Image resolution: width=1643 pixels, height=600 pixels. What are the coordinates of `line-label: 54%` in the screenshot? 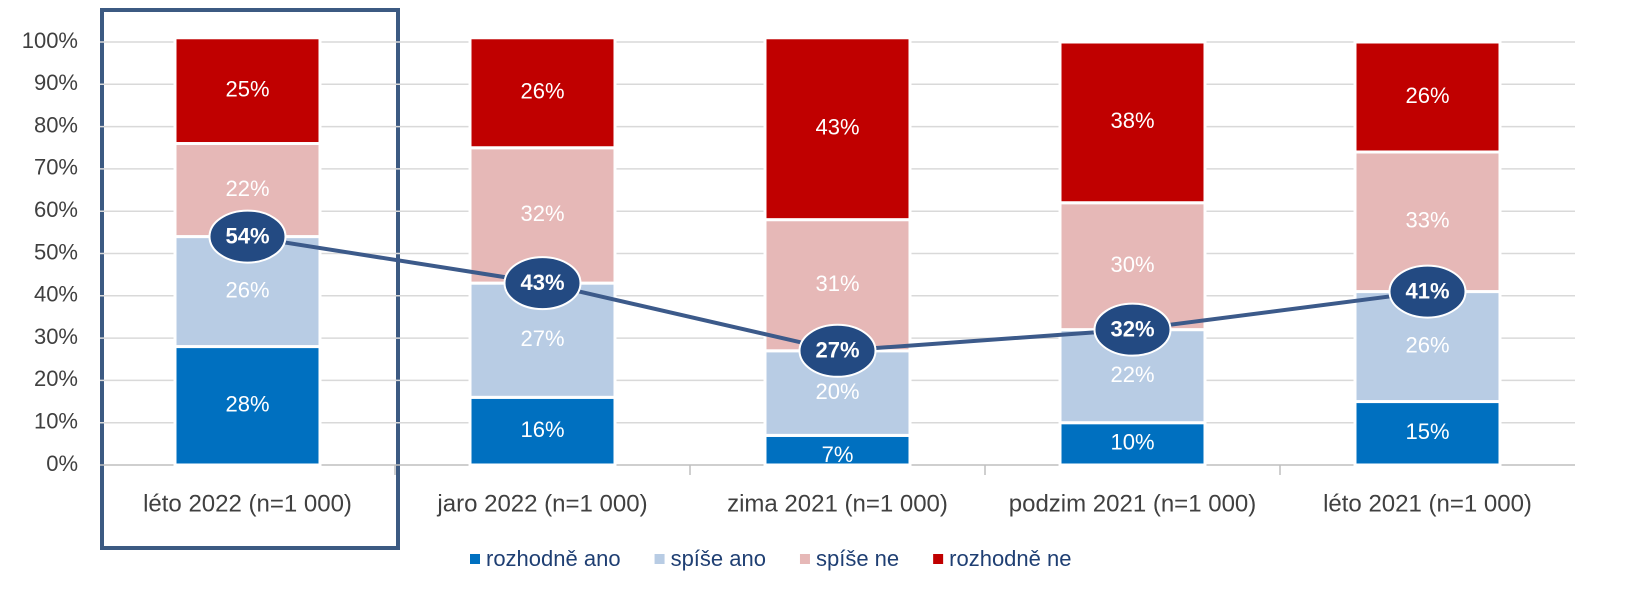 It's located at (247, 235).